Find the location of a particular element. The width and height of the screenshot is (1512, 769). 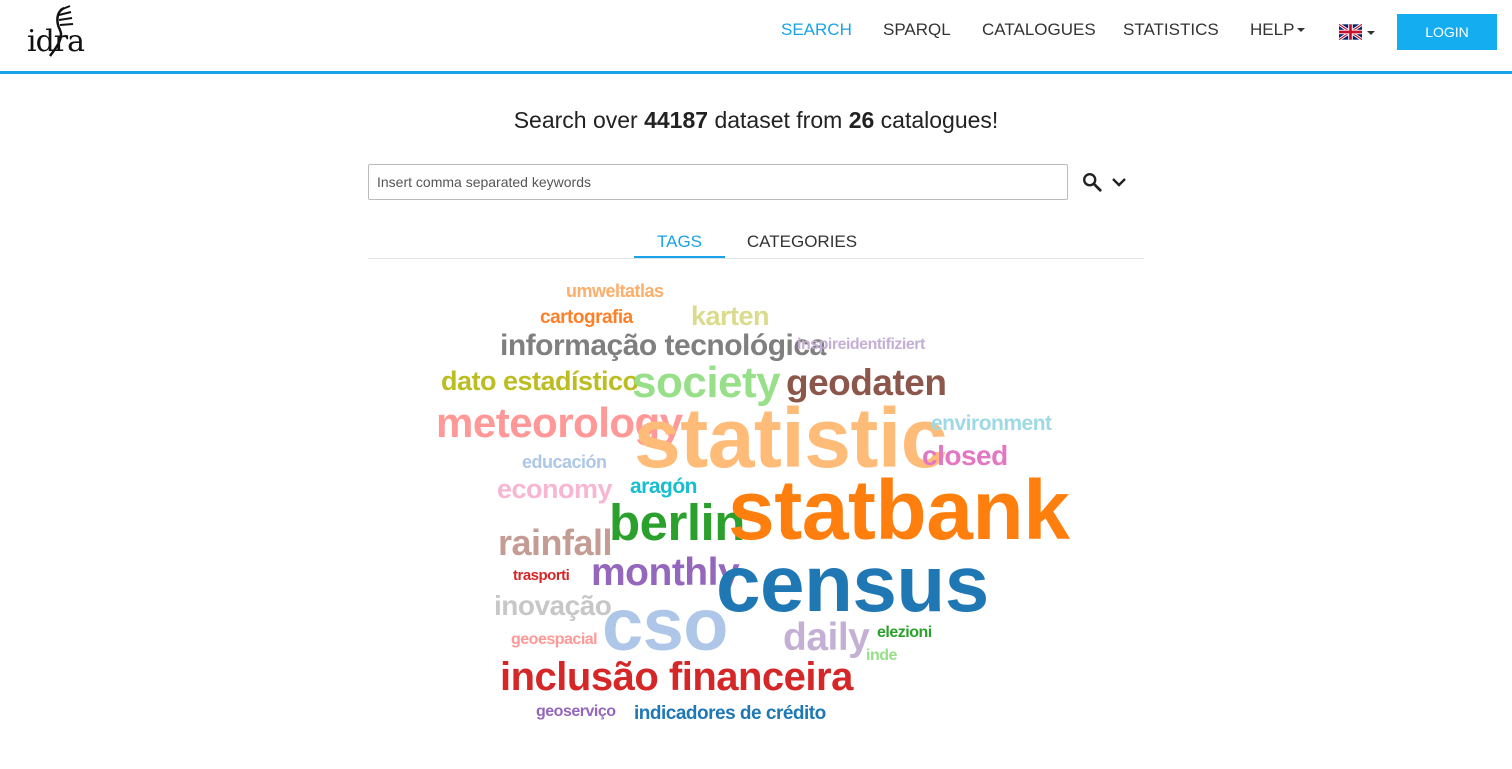

tag-economy: economy is located at coordinates (555, 489).